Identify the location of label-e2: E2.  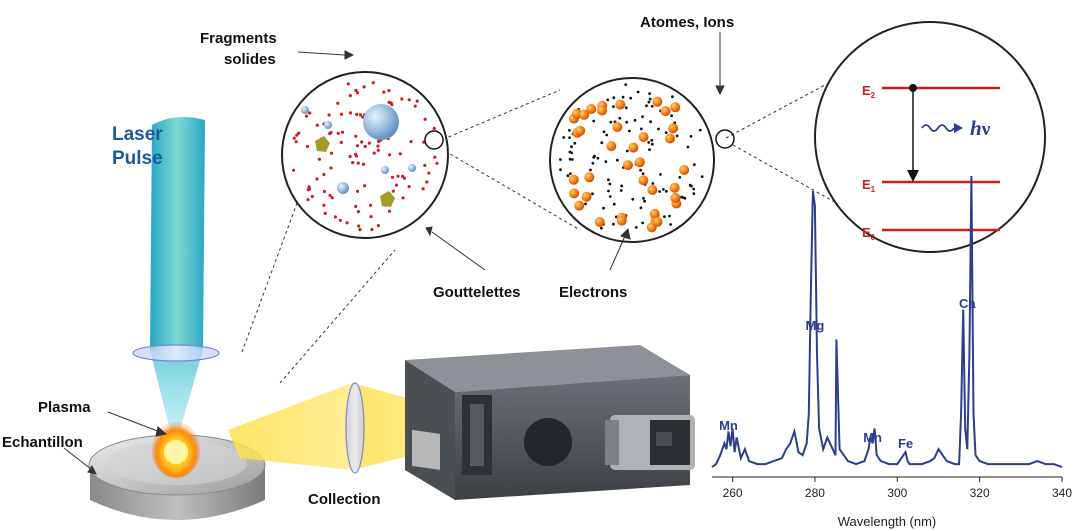
(869, 91).